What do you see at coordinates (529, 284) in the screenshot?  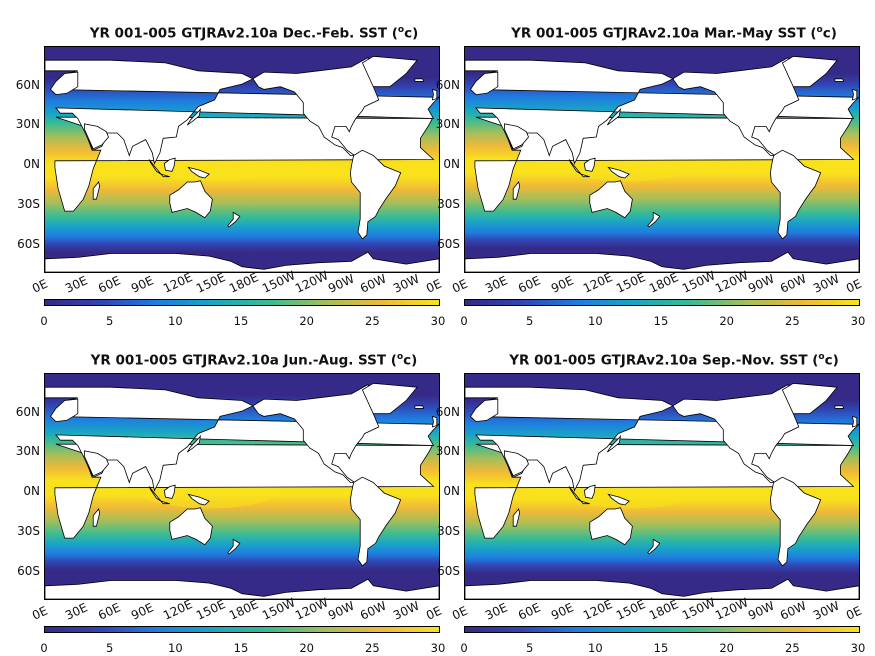 I see `lon-label: 60E` at bounding box center [529, 284].